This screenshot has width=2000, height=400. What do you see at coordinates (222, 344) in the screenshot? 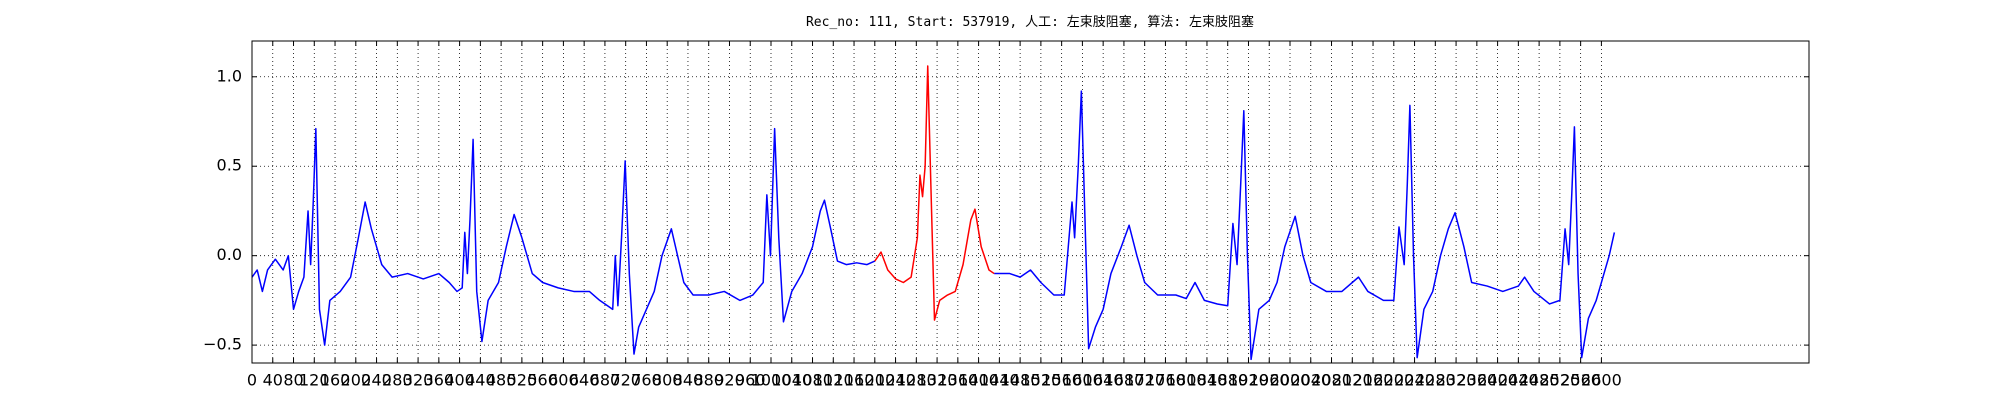
I see `y-tick-label: −0.5` at bounding box center [222, 344].